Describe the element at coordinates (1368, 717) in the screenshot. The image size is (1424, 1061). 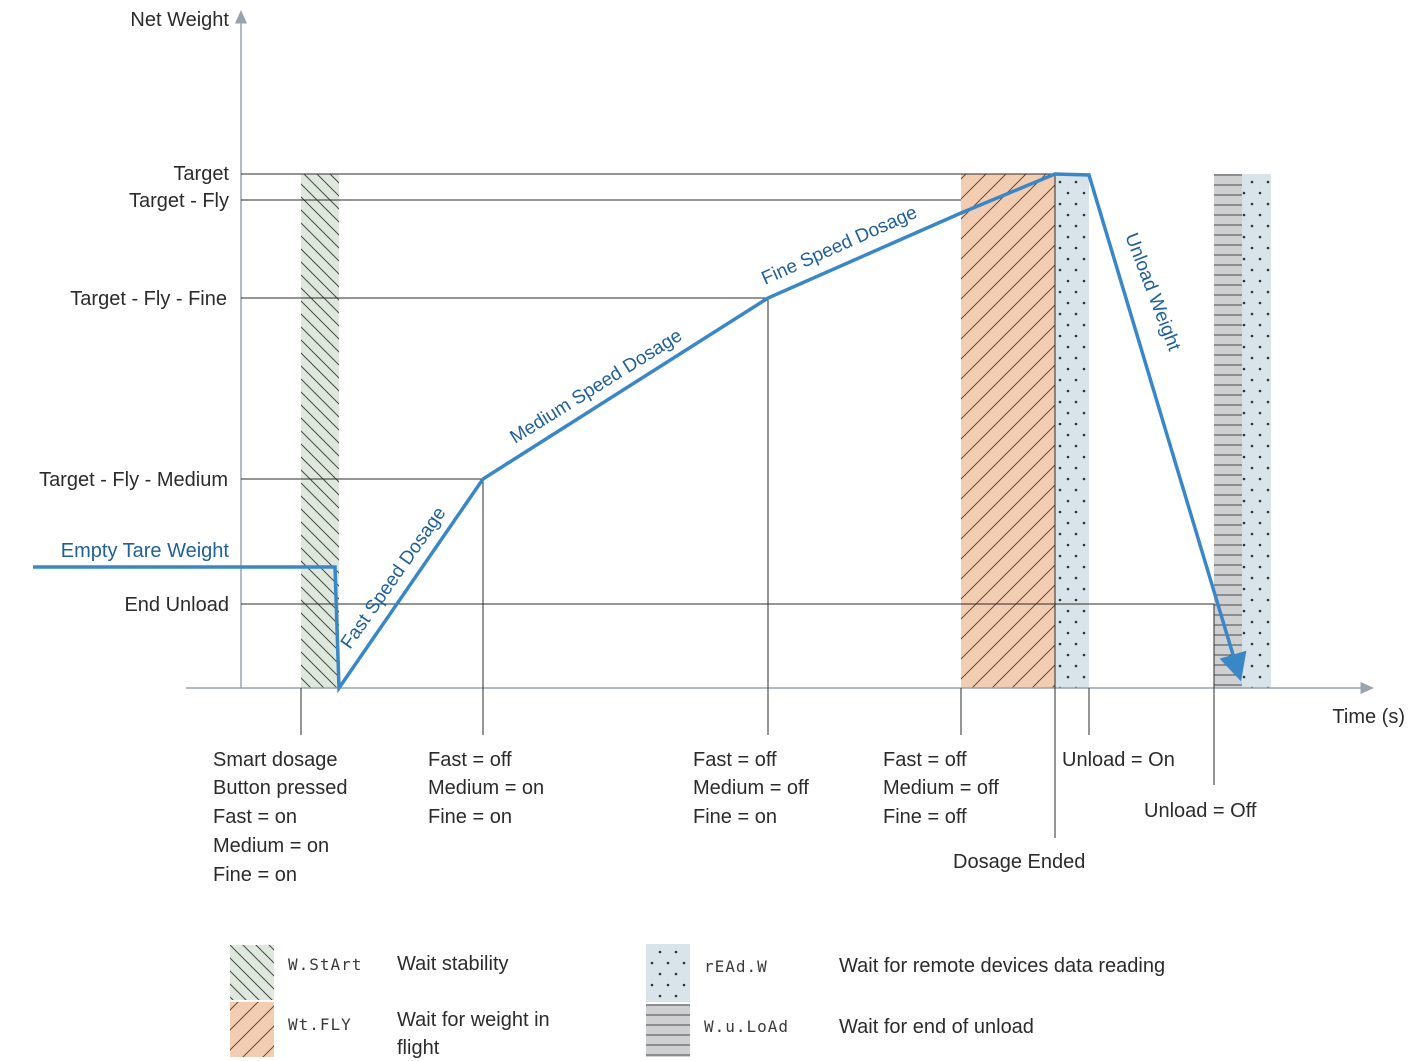
I see `x-axis-label: Time (s)` at that location.